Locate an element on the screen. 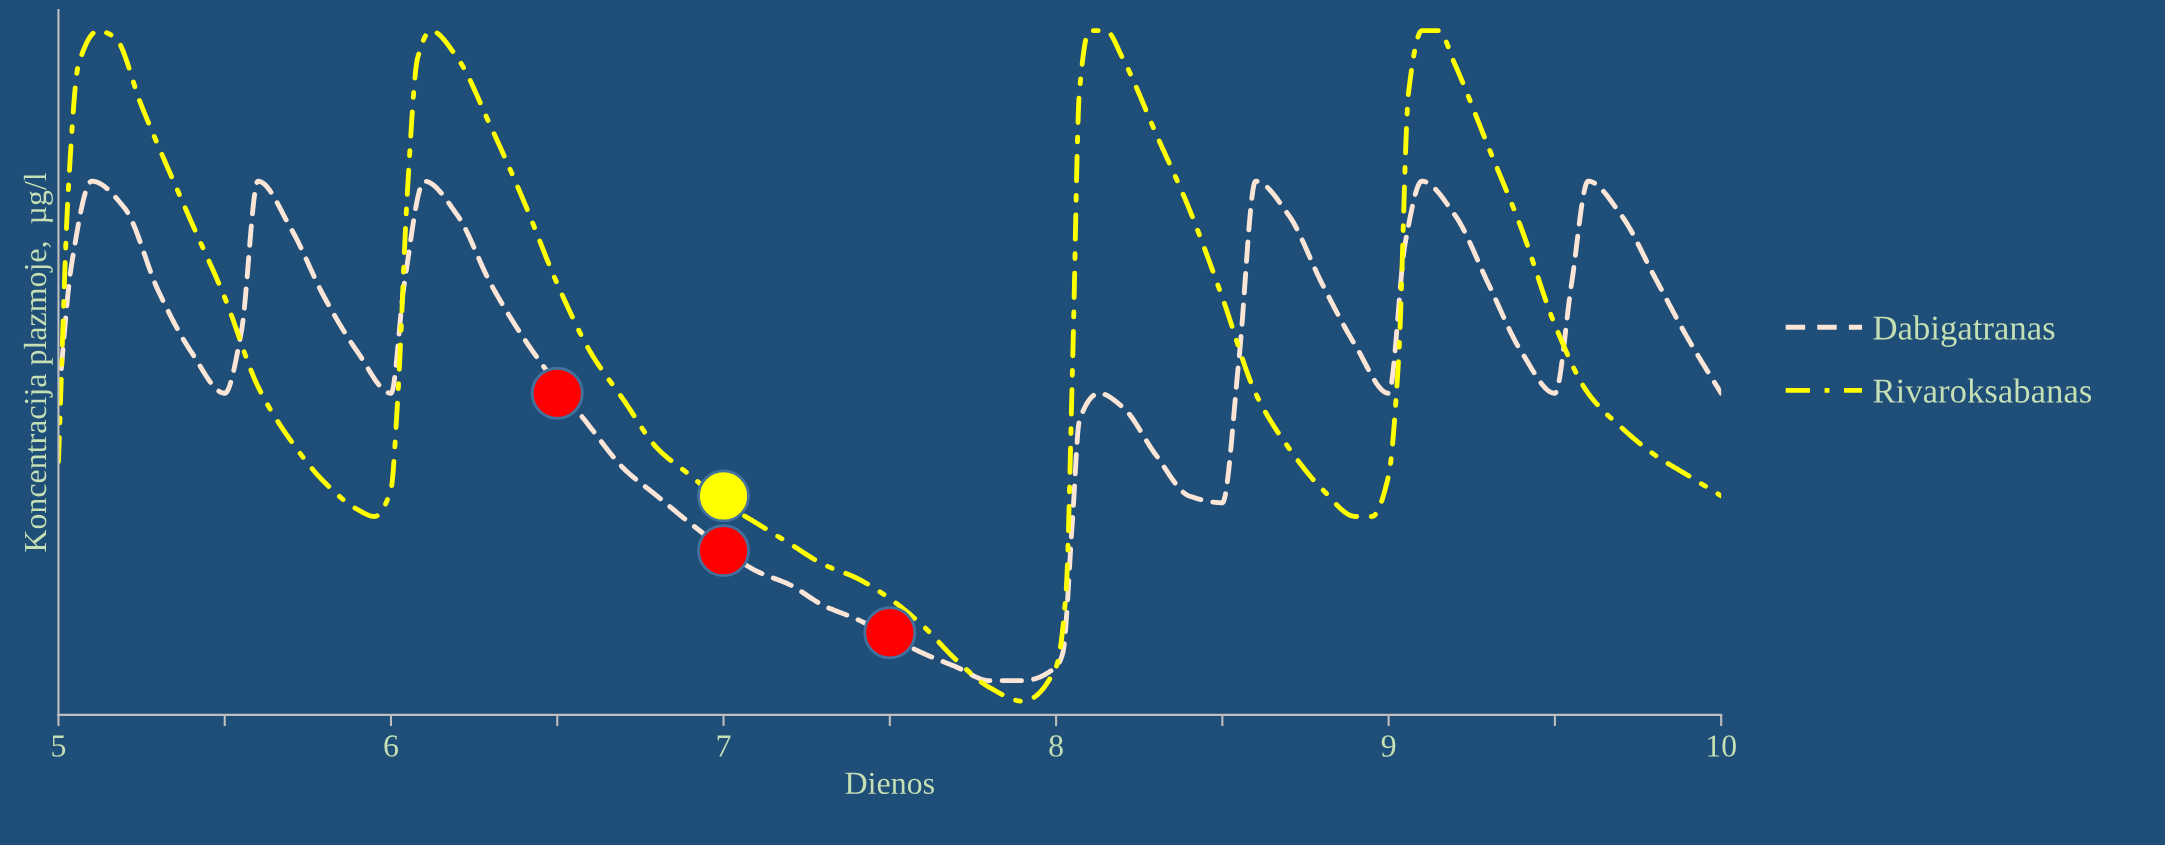 Image resolution: width=2165 pixels, height=845 pixels. x-axis-title: Dienos is located at coordinates (889, 783).